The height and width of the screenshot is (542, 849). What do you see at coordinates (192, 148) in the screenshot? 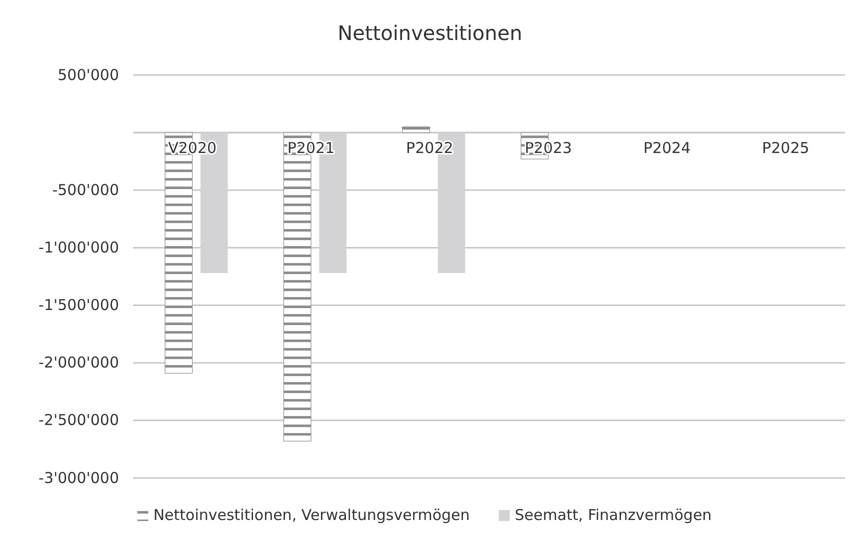
I see `x-tick-label: V2020` at bounding box center [192, 148].